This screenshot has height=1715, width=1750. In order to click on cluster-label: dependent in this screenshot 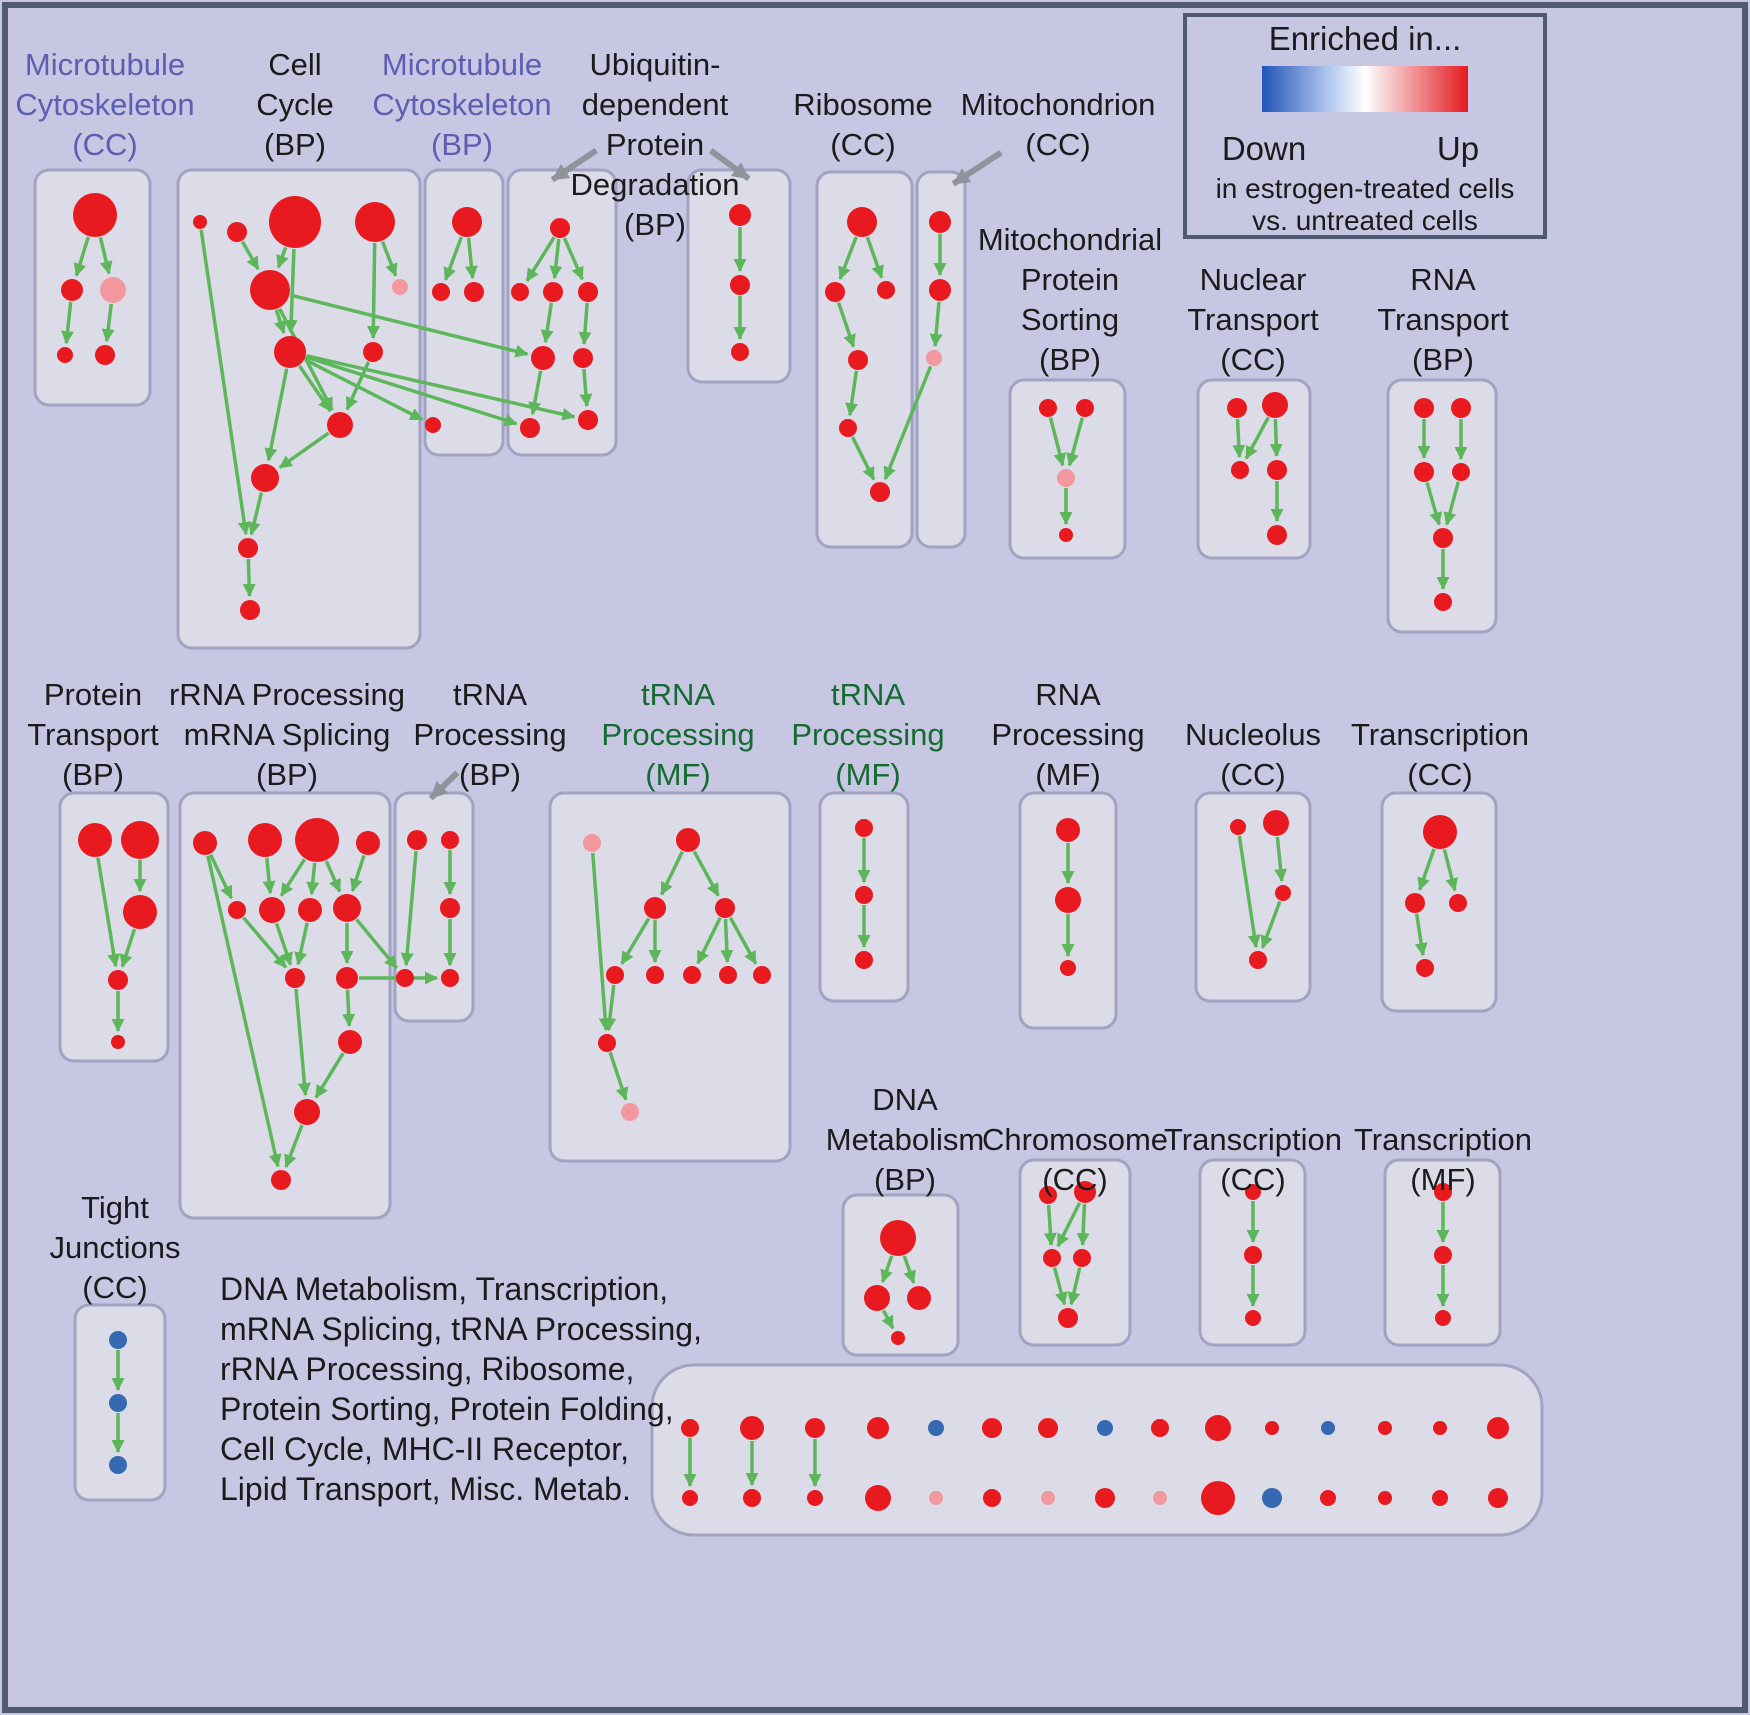, I will do `click(655, 104)`.